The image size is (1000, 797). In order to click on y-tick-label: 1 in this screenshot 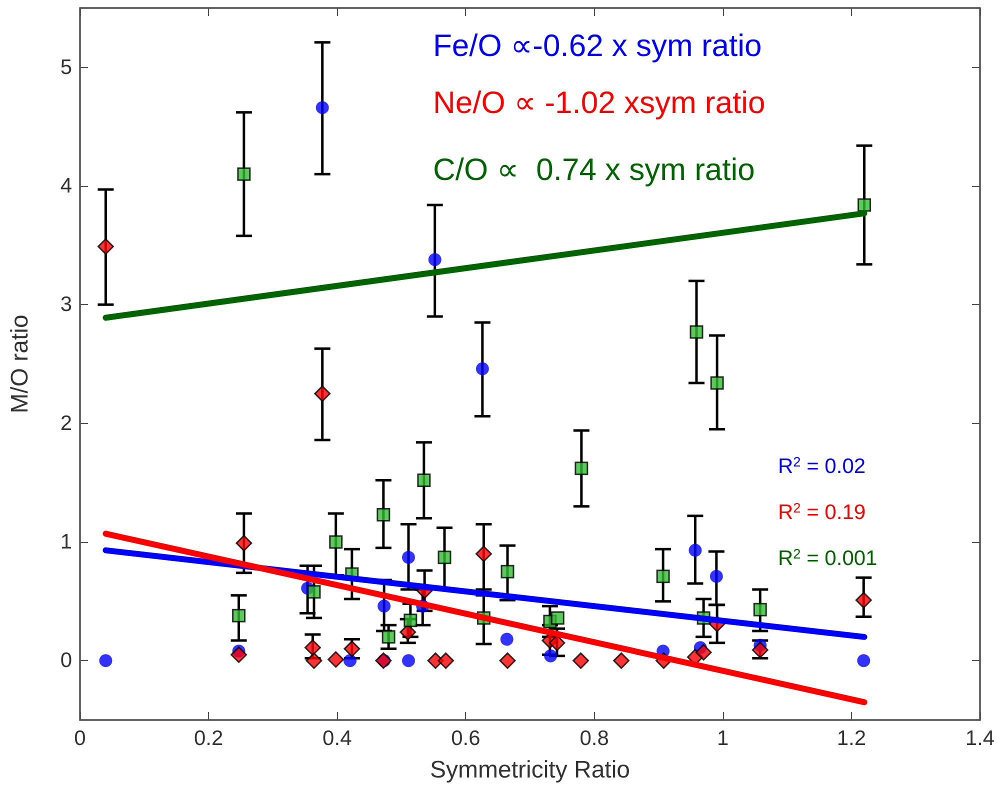, I will do `click(66, 542)`.